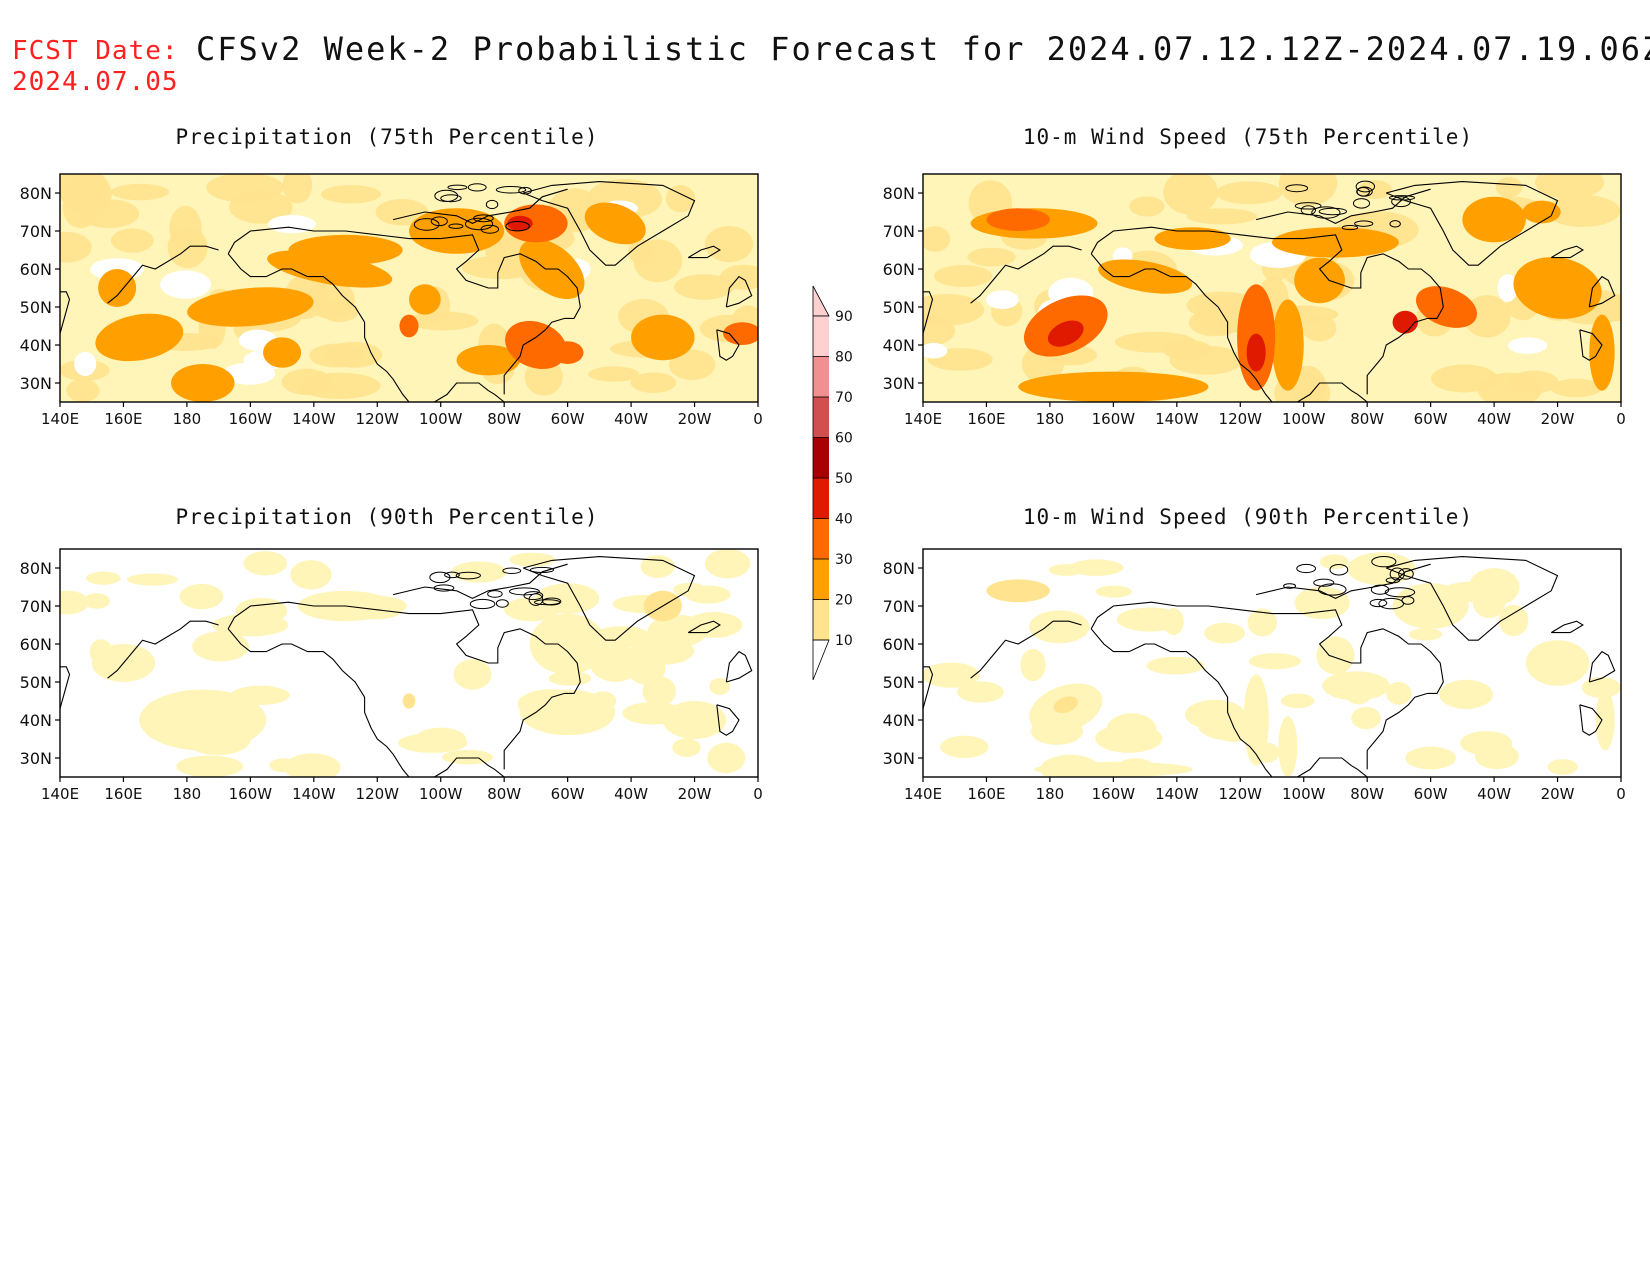 The height and width of the screenshot is (1275, 1650). What do you see at coordinates (387, 137) in the screenshot?
I see `panel-title-precip-75: Precipitation (75th Percentile)` at bounding box center [387, 137].